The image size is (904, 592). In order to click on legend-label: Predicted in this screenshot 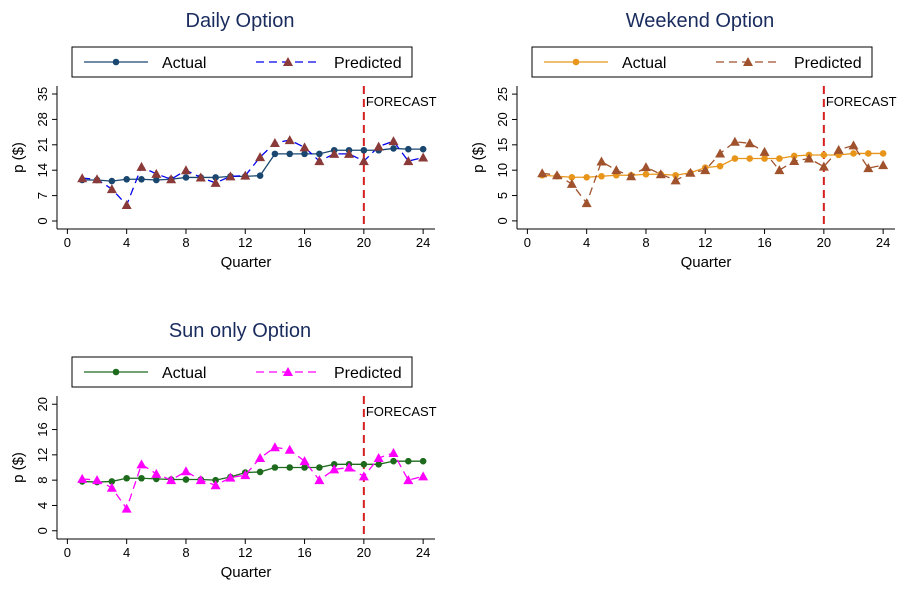, I will do `click(828, 63)`.